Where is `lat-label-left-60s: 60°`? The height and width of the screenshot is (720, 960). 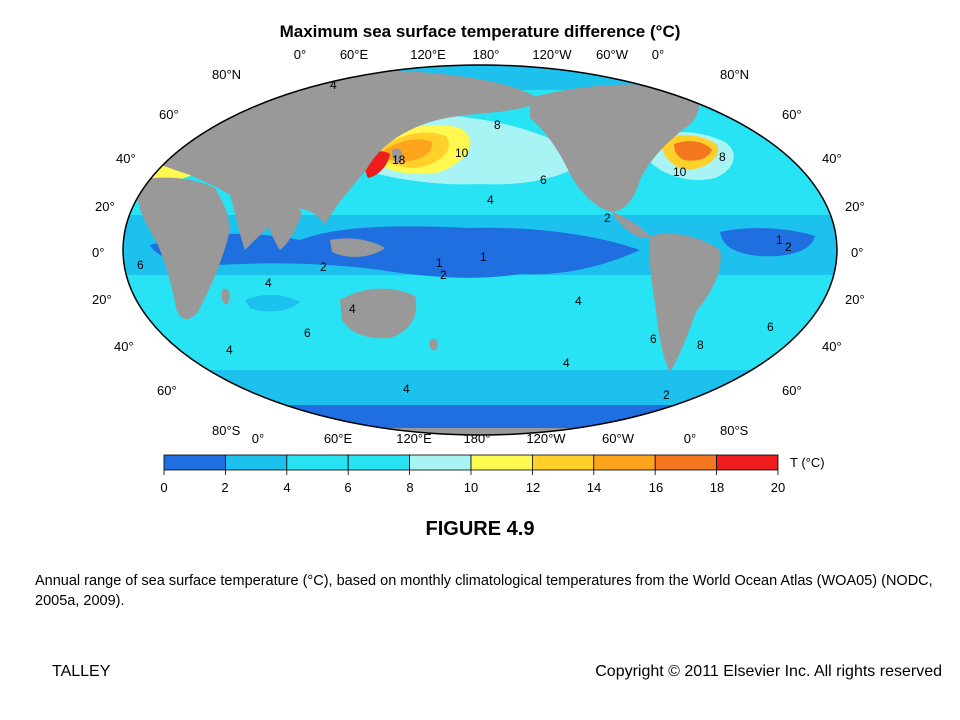 lat-label-left-60s: 60° is located at coordinates (167, 390).